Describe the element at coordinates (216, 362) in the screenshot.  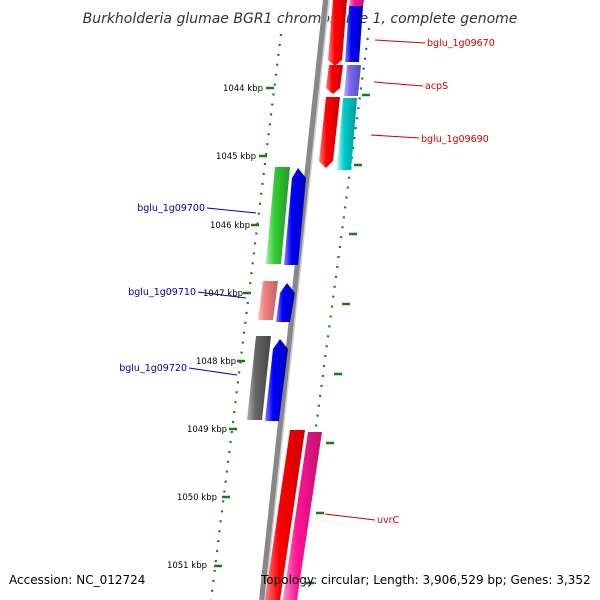
I see `scale-label: 1048 kbp` at that location.